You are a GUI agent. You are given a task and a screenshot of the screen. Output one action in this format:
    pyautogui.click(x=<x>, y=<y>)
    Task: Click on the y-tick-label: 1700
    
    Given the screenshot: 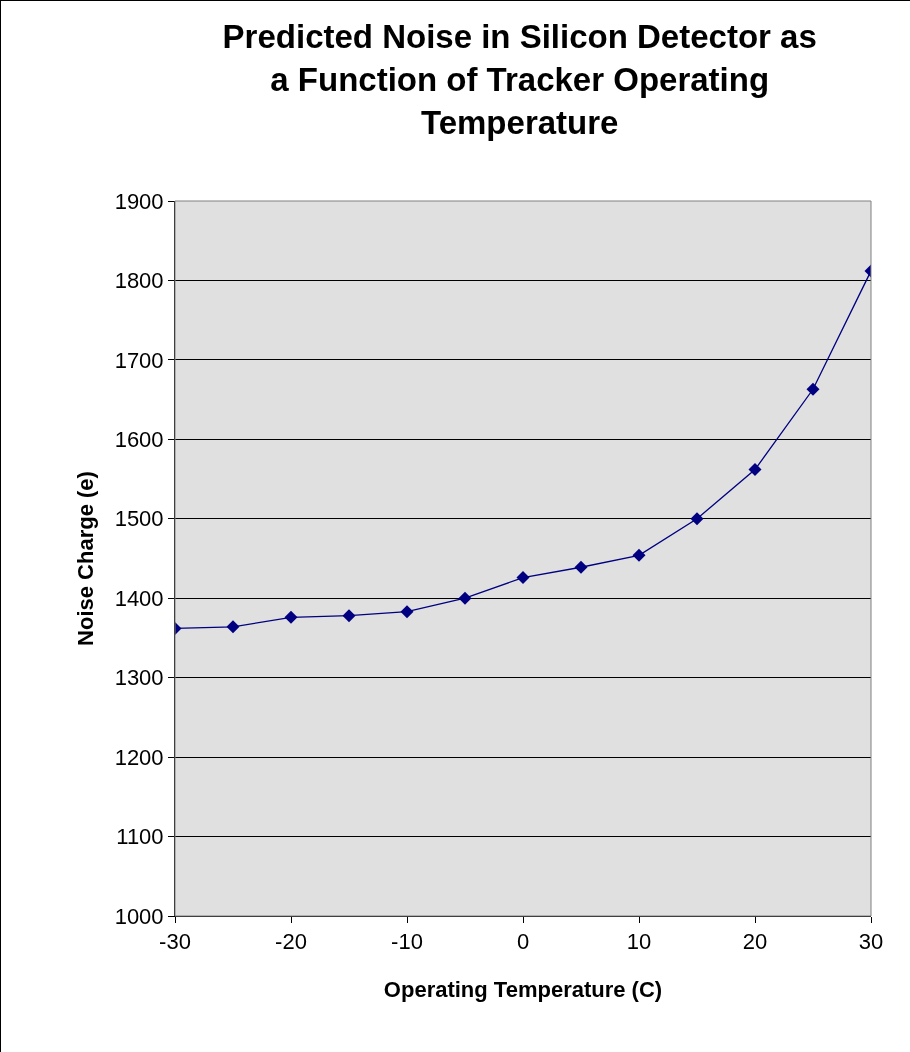 What is the action you would take?
    pyautogui.click(x=139, y=360)
    